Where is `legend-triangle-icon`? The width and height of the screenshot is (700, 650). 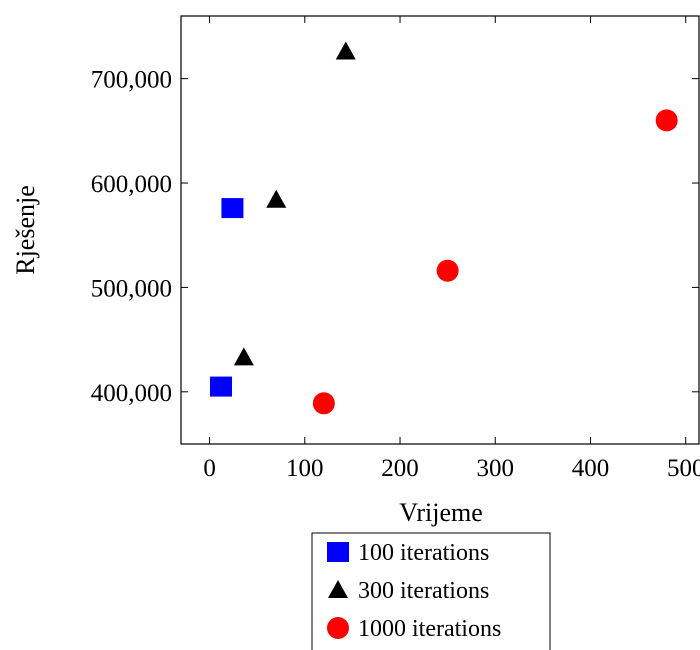
legend-triangle-icon is located at coordinates (338, 589).